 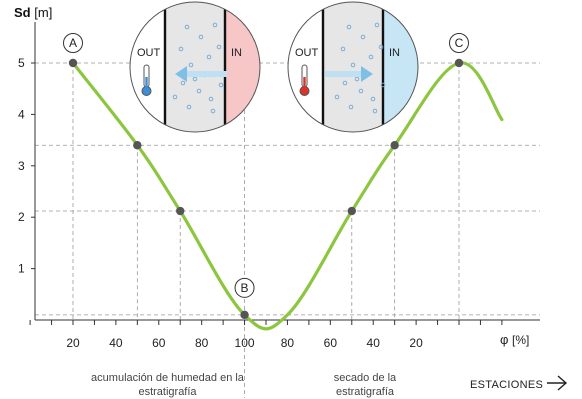 I want to click on inset-in-zone, so click(x=242, y=67).